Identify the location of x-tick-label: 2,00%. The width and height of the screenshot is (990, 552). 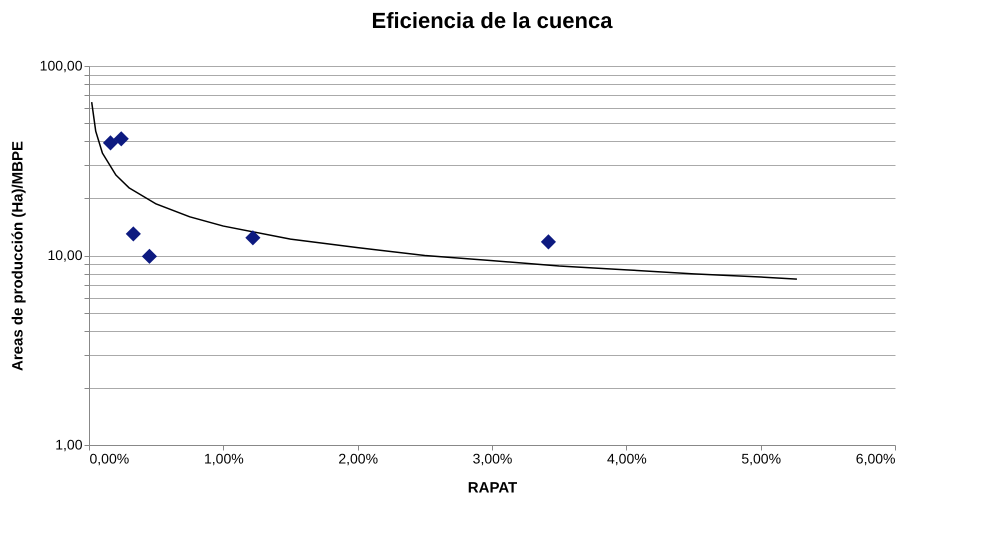
(358, 458).